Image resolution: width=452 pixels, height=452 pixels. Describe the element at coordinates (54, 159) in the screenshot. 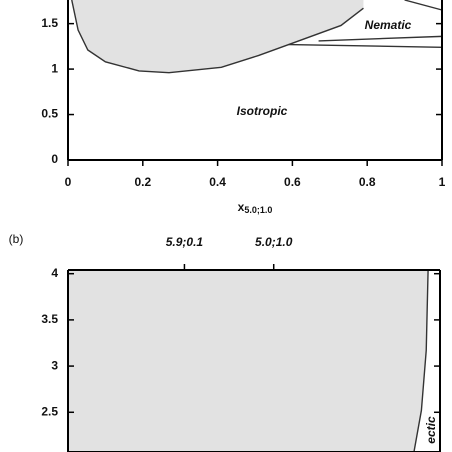

I see `y-tick-label: 0` at that location.